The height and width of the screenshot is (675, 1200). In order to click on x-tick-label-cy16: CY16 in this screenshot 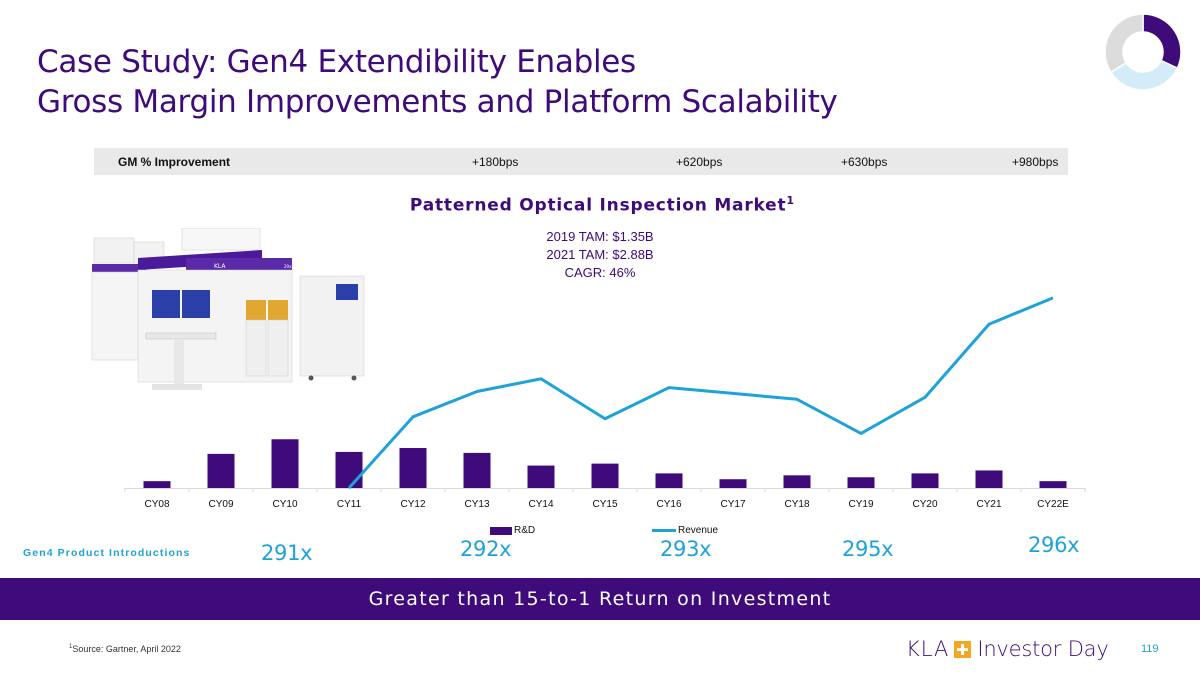, I will do `click(668, 504)`.